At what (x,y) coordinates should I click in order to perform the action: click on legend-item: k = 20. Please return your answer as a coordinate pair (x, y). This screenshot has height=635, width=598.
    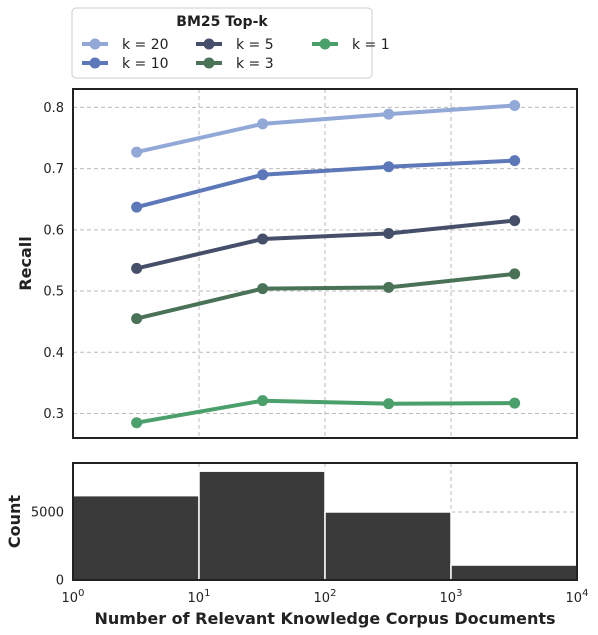
    Looking at the image, I should click on (125, 45).